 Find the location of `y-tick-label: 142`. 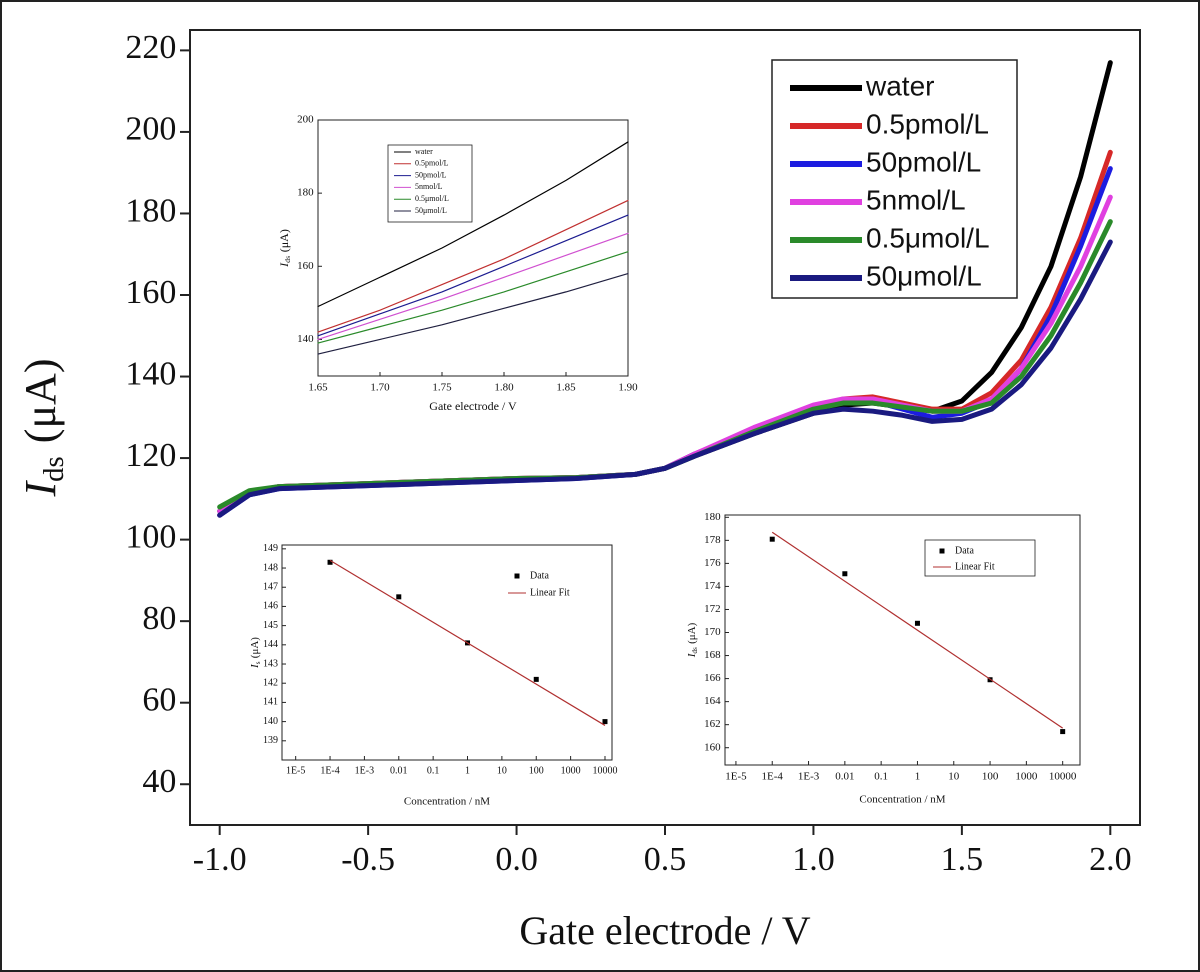

y-tick-label: 142 is located at coordinates (270, 683).